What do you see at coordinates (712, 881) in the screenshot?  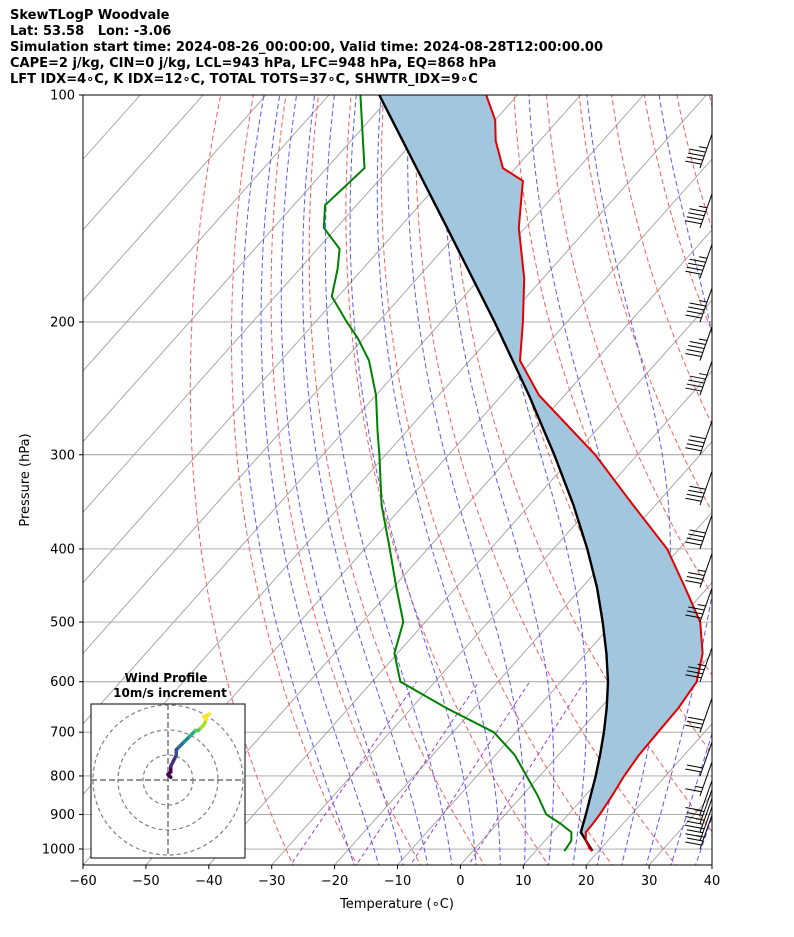 I see `x-tick-label: 40` at bounding box center [712, 881].